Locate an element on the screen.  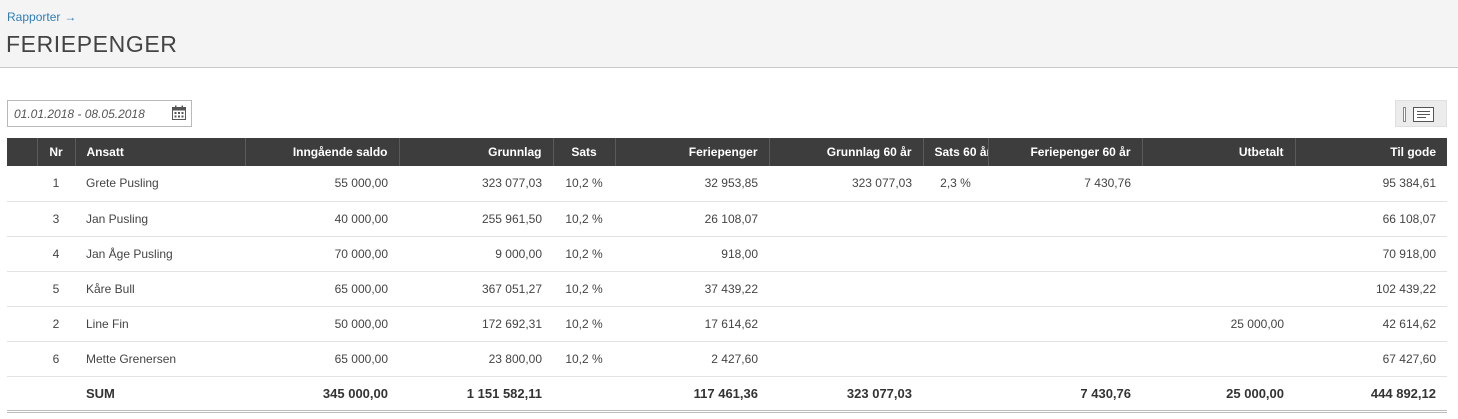
view-toggle-button is located at coordinates (1421, 113).